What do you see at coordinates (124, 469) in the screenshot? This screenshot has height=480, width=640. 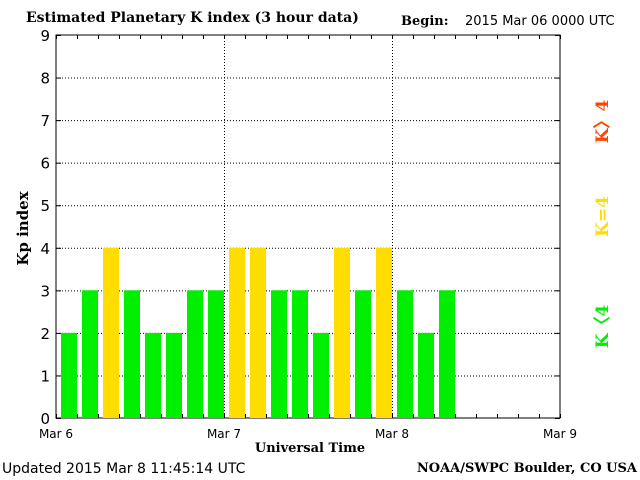 I see `updated-timestamp: Updated 2015 Mar 8 11:45:14 UTC` at bounding box center [124, 469].